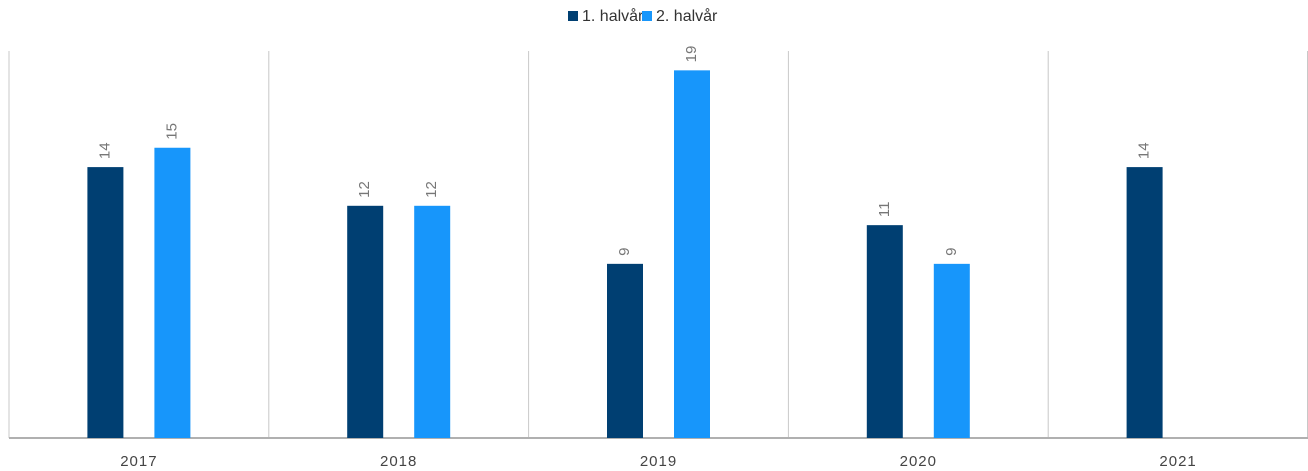 The image size is (1308, 471). I want to click on value-label: 15, so click(171, 131).